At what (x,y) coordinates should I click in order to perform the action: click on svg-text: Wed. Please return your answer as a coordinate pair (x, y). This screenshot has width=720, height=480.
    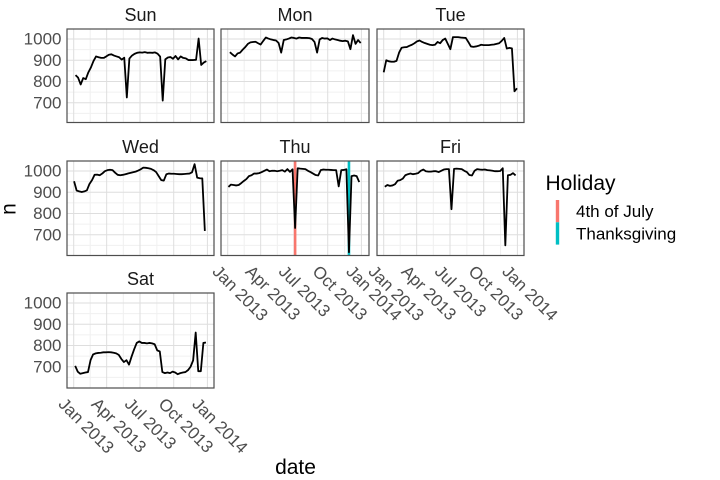
    Looking at the image, I should click on (140, 147).